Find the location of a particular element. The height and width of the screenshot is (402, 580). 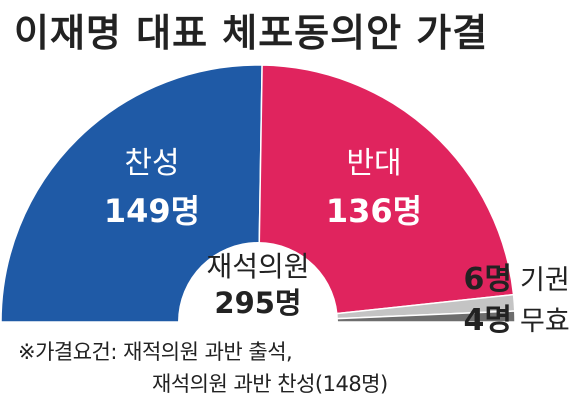

slice-value-against: 136명 is located at coordinates (374, 211).